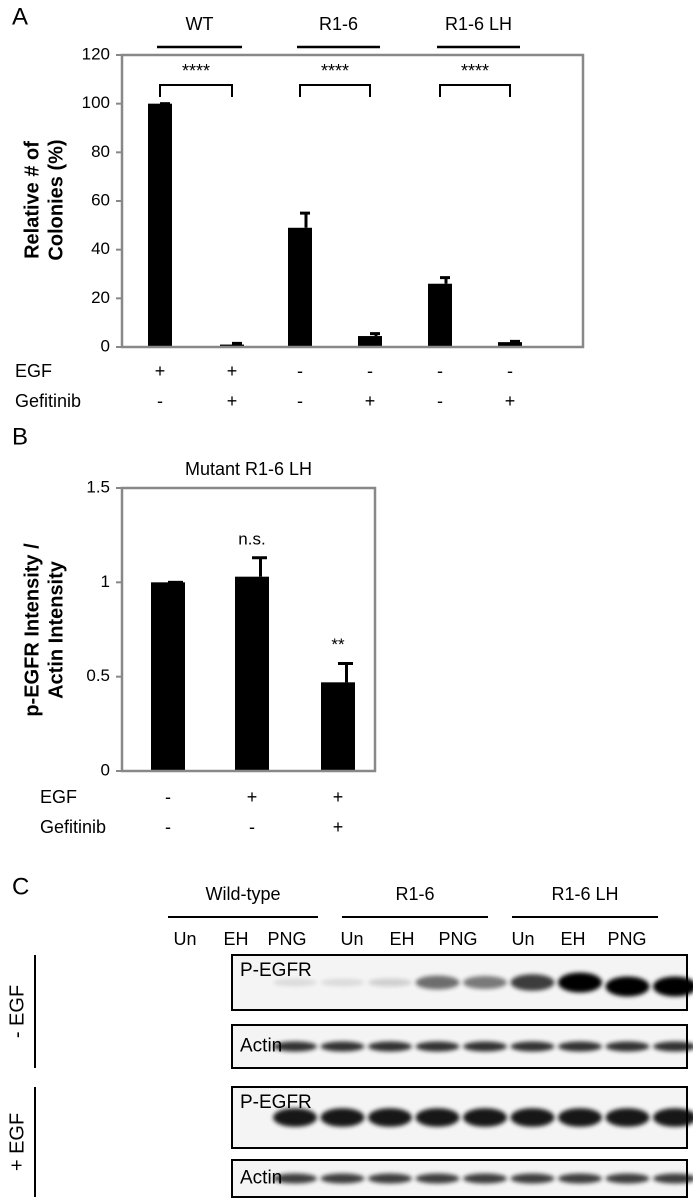 This screenshot has height=1200, width=693. Describe the element at coordinates (248, 629) in the screenshot. I see `plot-frame` at that location.